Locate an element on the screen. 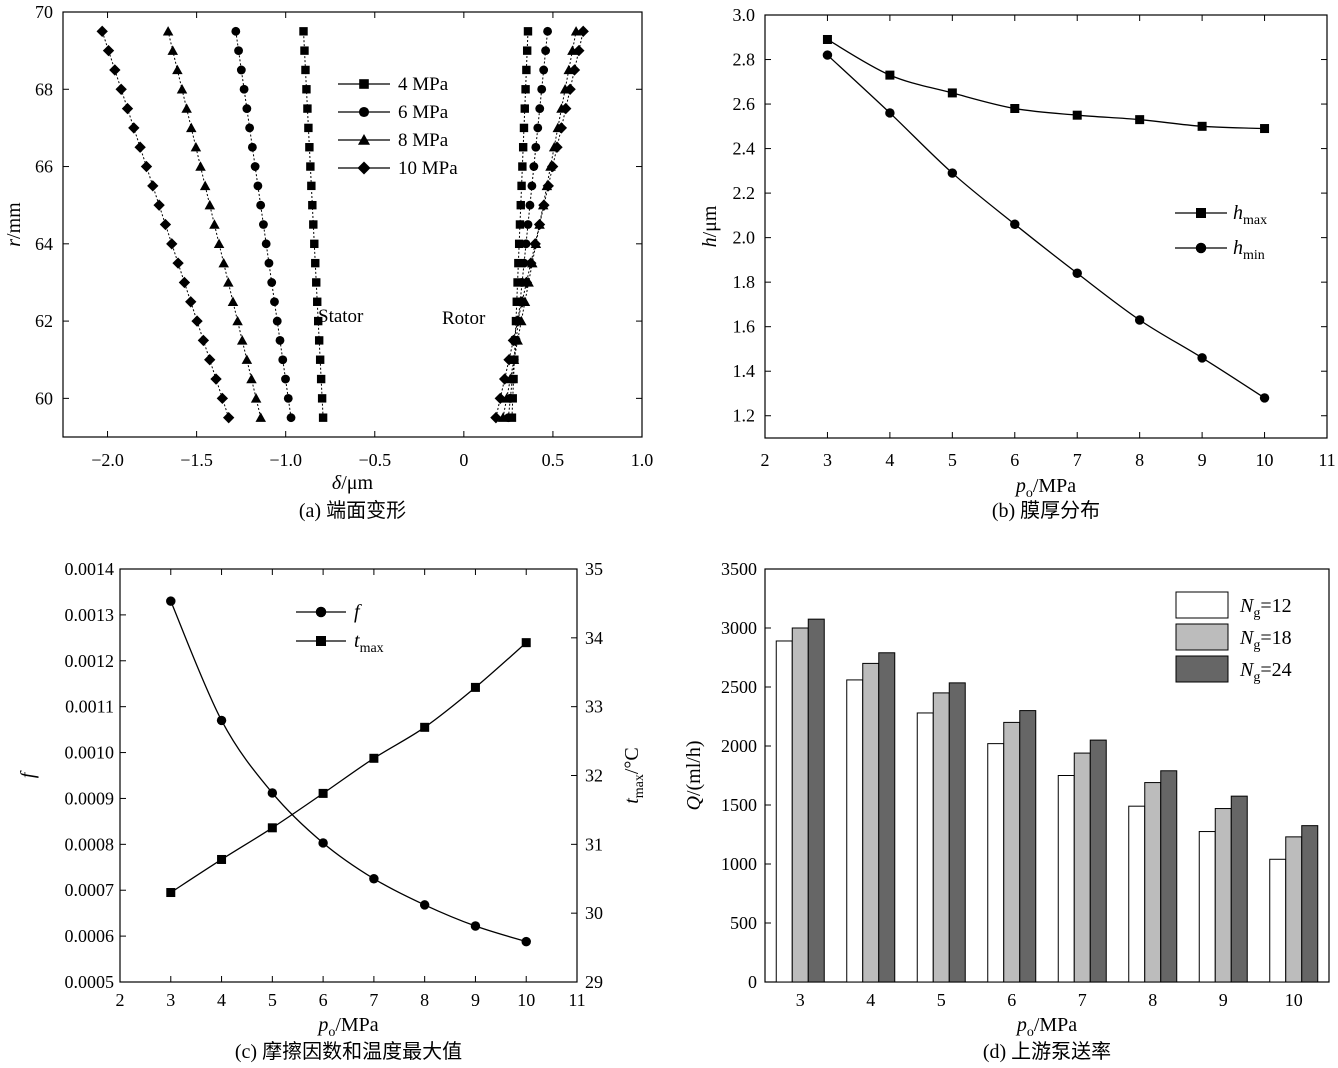 The height and width of the screenshot is (1068, 1338). series-t-max is located at coordinates (348, 768).